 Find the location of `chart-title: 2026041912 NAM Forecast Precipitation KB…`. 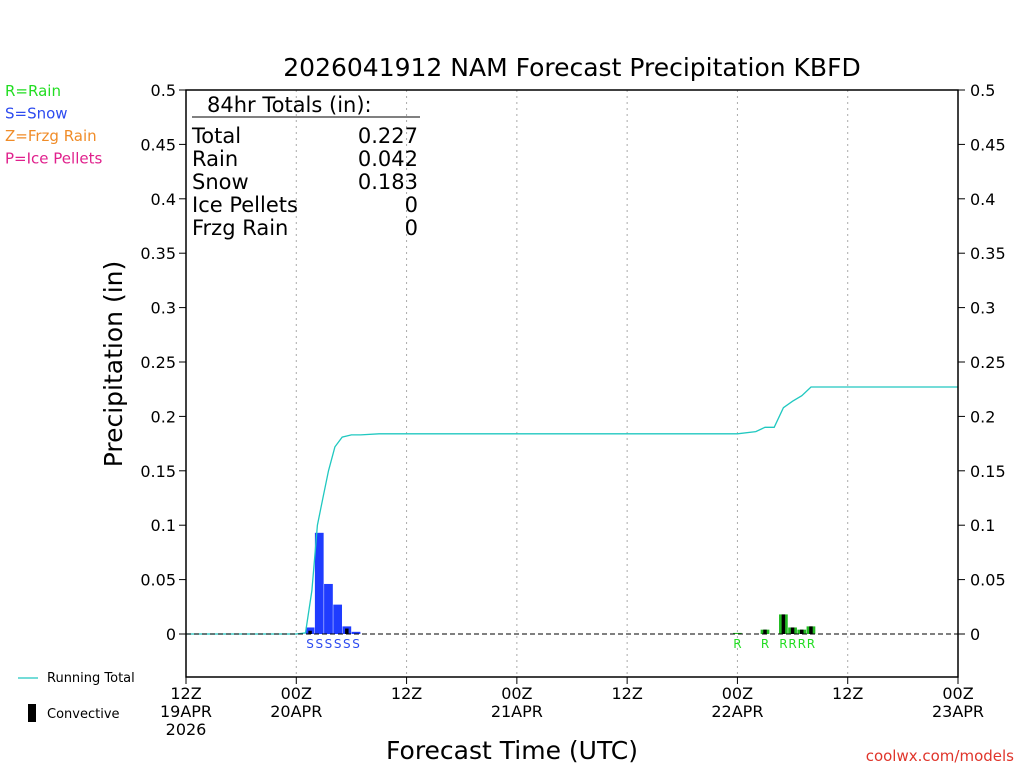

chart-title: 2026041912 NAM Forecast Precipitation KB… is located at coordinates (571, 67).